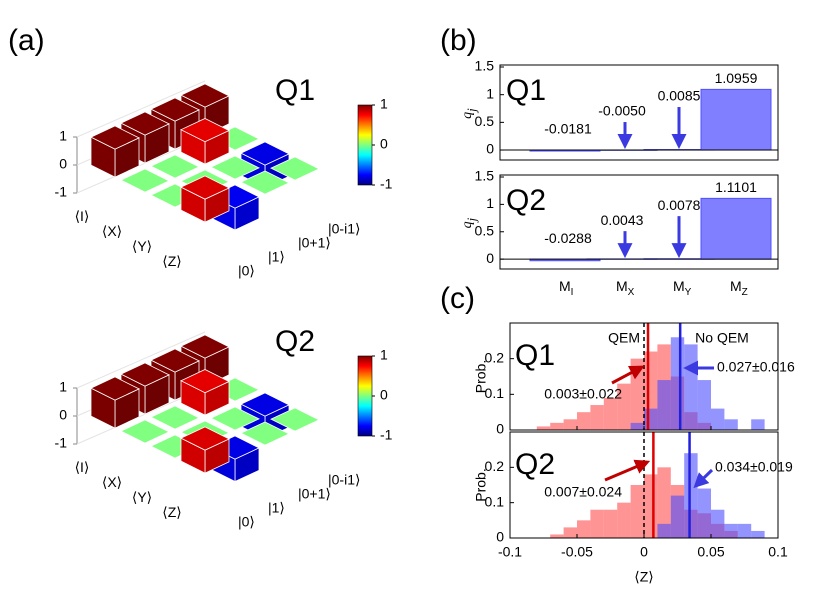  What do you see at coordinates (63, 136) in the screenshot?
I see `z-tick-label: 1` at bounding box center [63, 136].